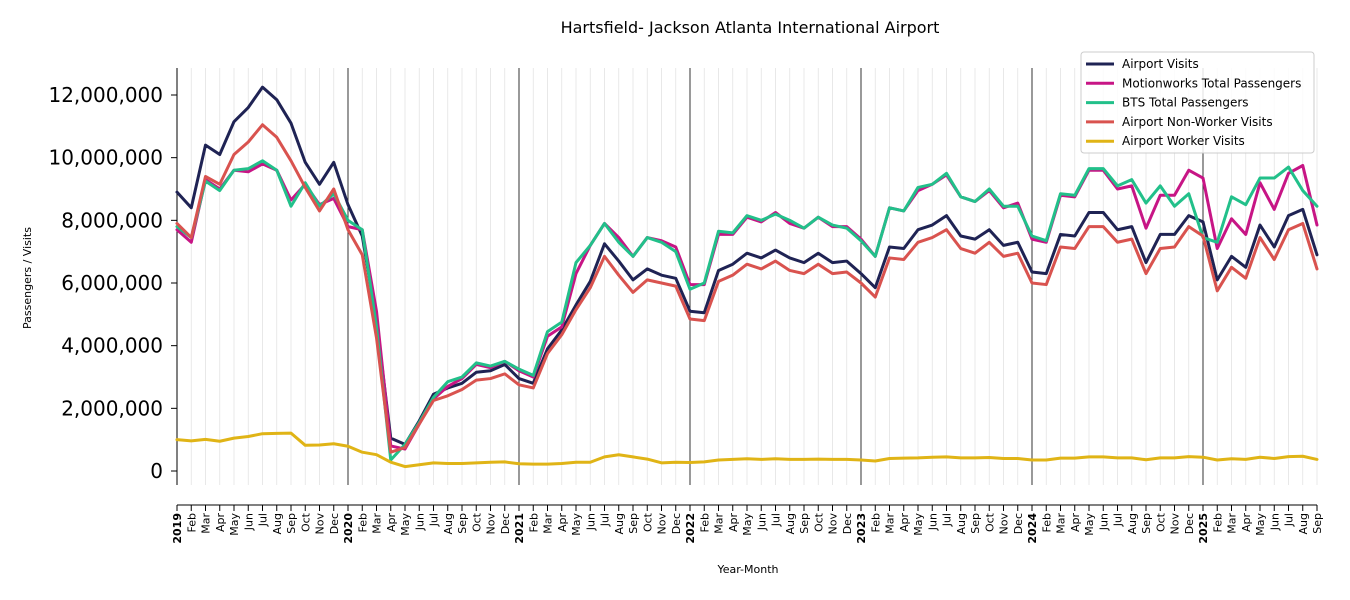  I want to click on y-tick-label: 2,000,000, so click(112, 408).